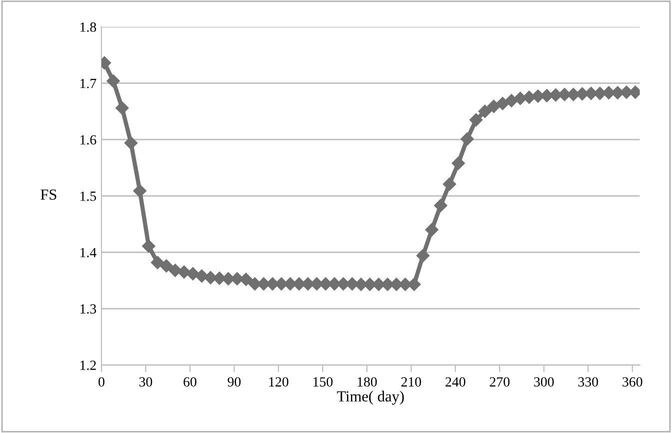  What do you see at coordinates (190, 382) in the screenshot?
I see `x-tick-label: 60` at bounding box center [190, 382].